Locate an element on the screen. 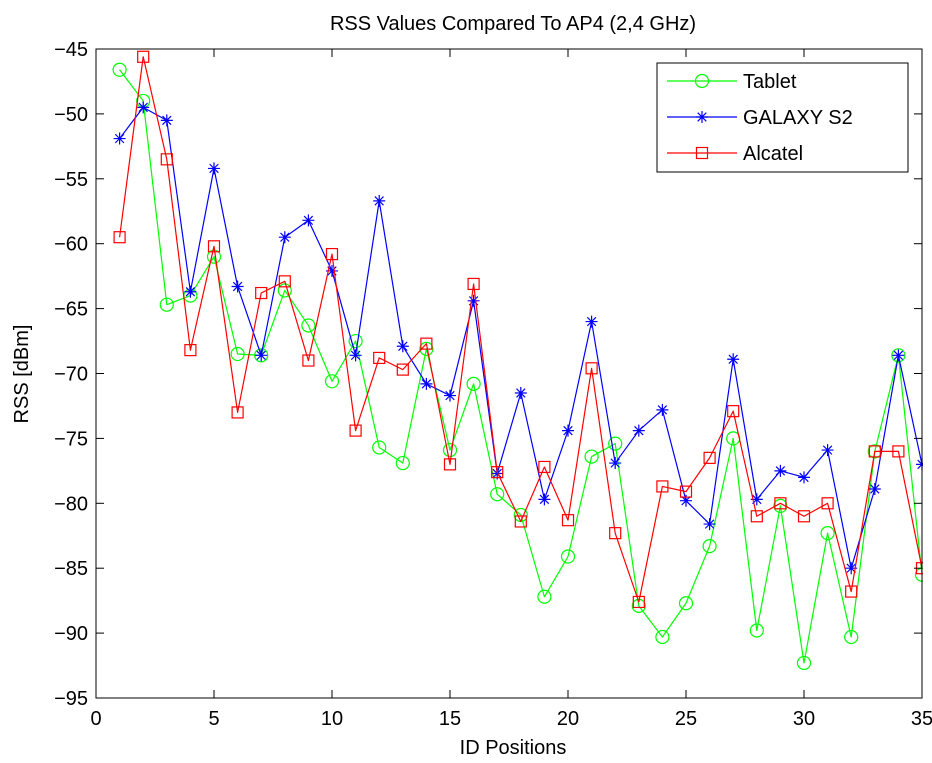 Image resolution: width=932 pixels, height=763 pixels. legend-label-alcatel: Alcatel is located at coordinates (773, 154).